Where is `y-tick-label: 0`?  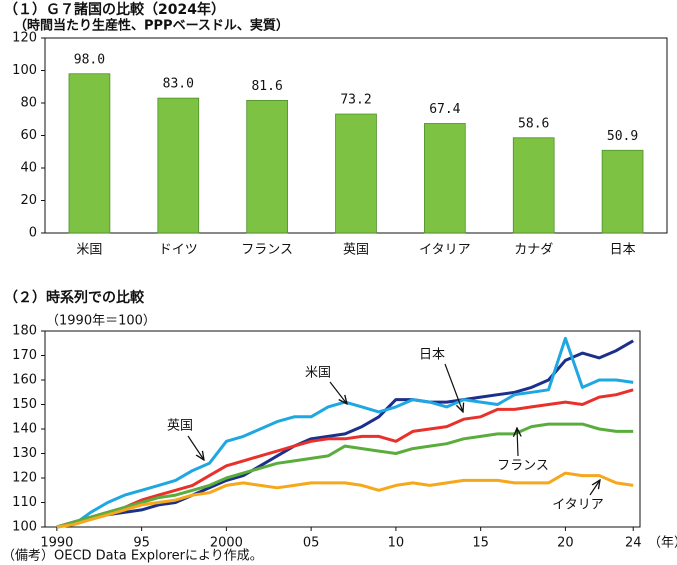 y-tick-label: 0 is located at coordinates (33, 233).